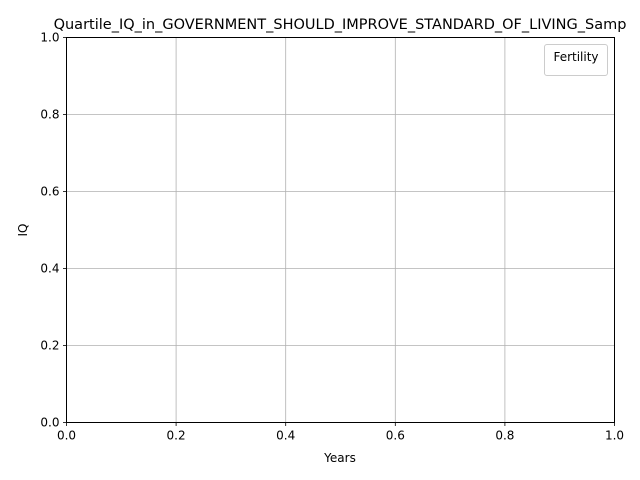 The height and width of the screenshot is (480, 640). Describe the element at coordinates (49, 192) in the screenshot. I see `y-tick-label: 0.6` at that location.